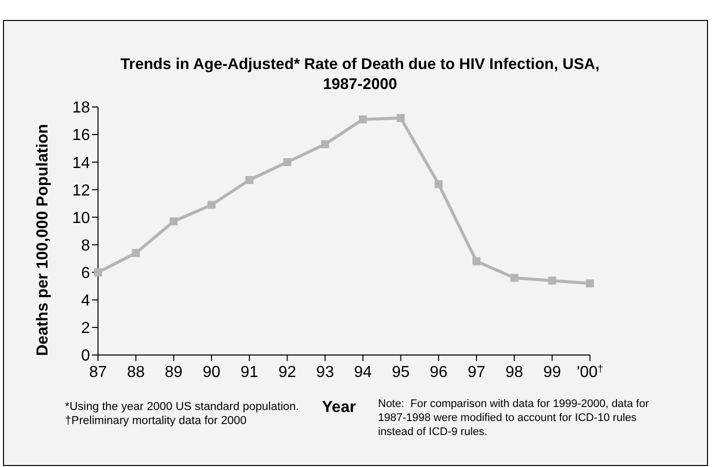 Image resolution: width=712 pixels, height=467 pixels. What do you see at coordinates (81, 108) in the screenshot?
I see `y-tick-label: 18` at bounding box center [81, 108].